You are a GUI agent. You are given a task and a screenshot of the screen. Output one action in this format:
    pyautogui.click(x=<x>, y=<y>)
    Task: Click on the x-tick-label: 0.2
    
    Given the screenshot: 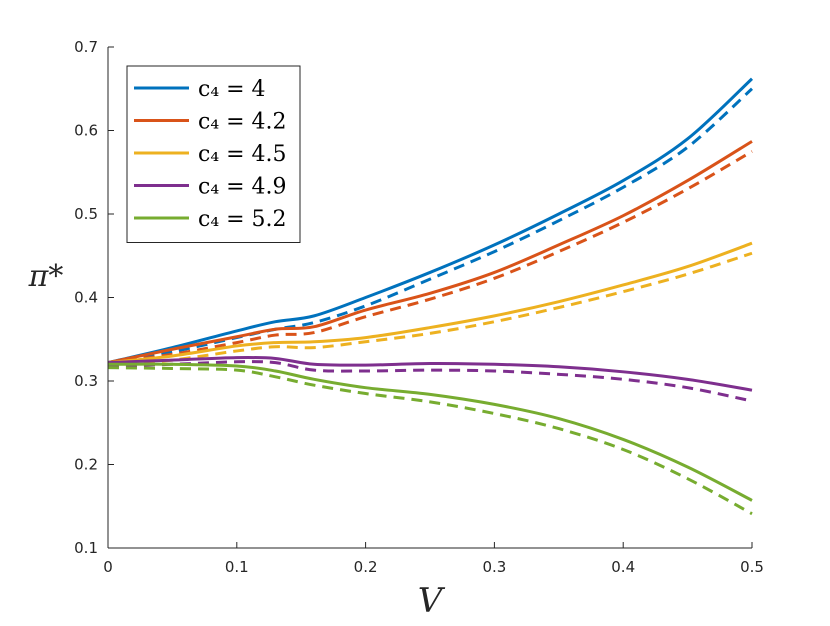 What is the action you would take?
    pyautogui.click(x=366, y=567)
    